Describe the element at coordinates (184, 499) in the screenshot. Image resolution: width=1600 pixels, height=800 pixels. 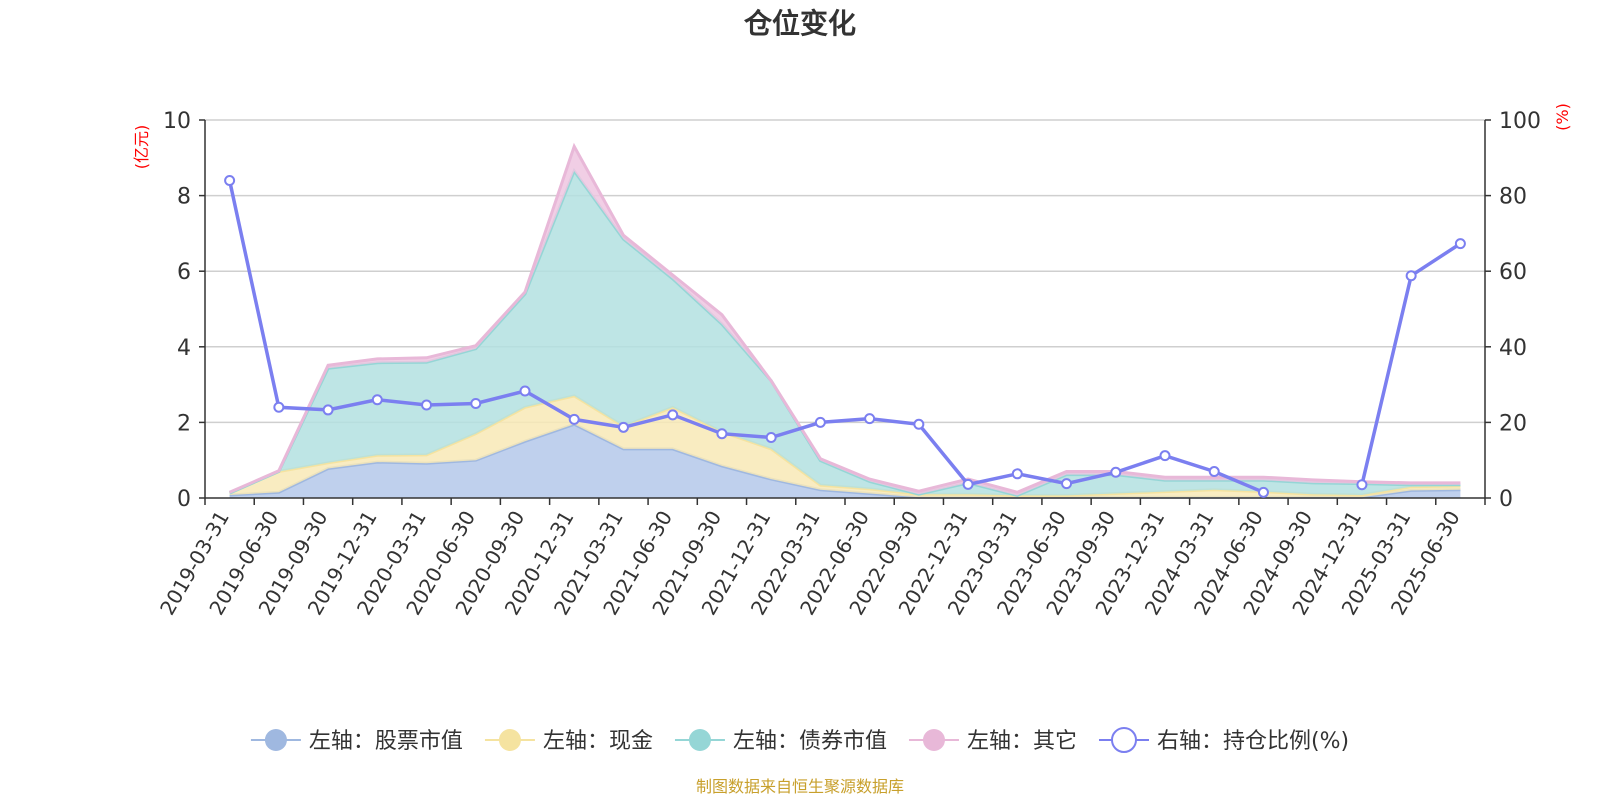
I see `left-axis-tick-label: 0` at that location.